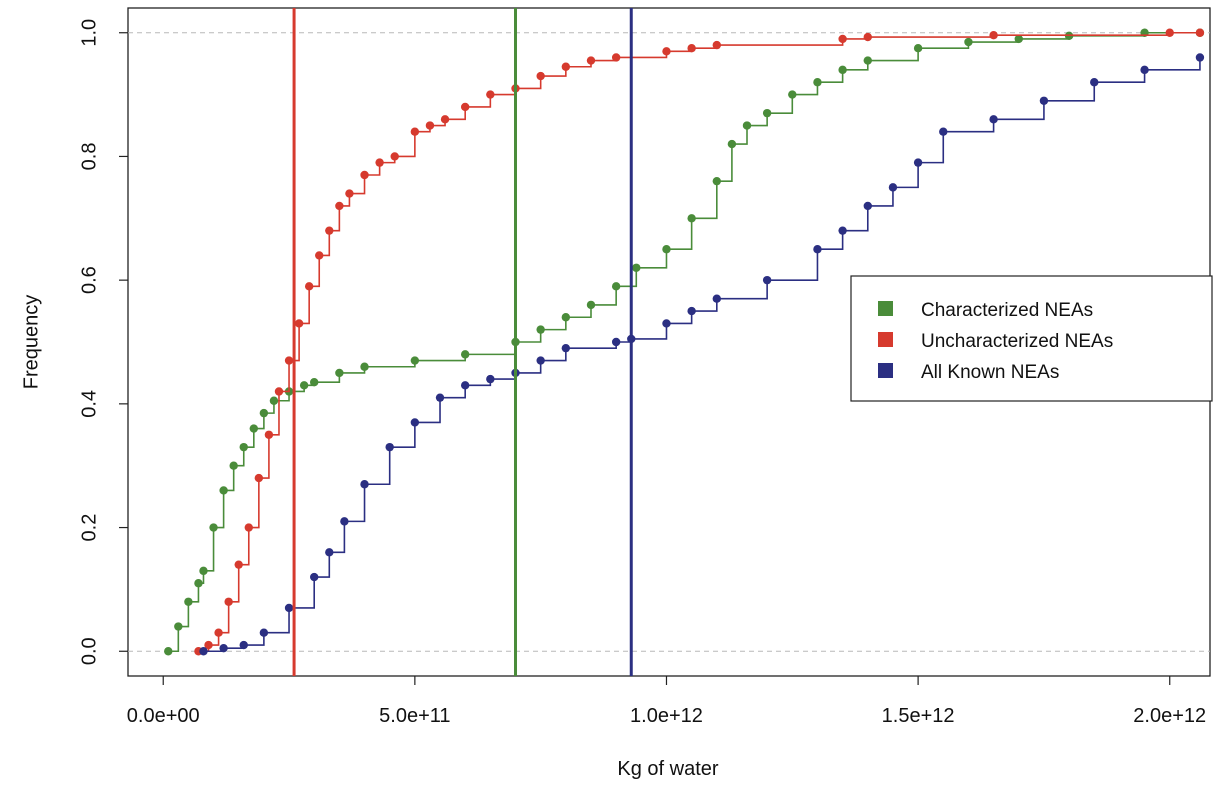 The width and height of the screenshot is (1223, 792). I want to click on y-tick-label: 1.0, so click(89, 33).